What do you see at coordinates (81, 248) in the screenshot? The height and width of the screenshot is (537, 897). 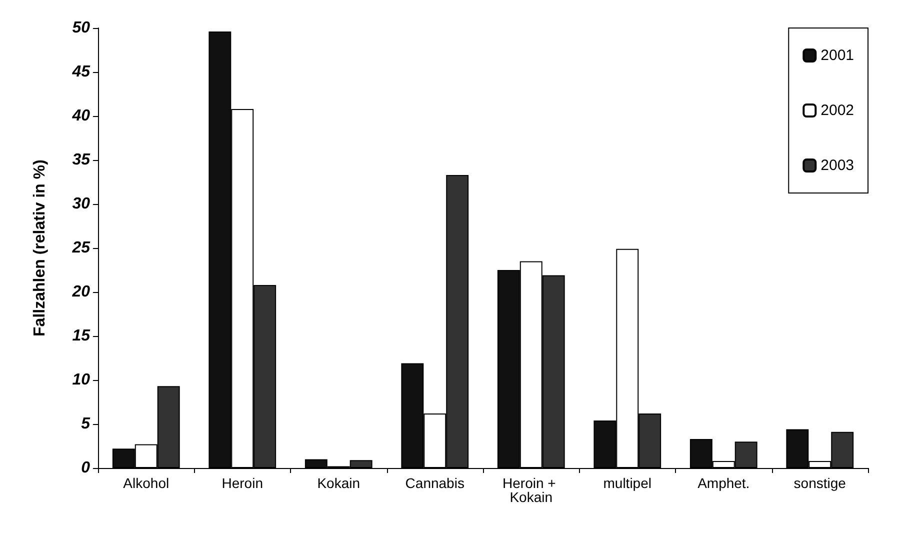 I see `y-tick-label: 25` at bounding box center [81, 248].